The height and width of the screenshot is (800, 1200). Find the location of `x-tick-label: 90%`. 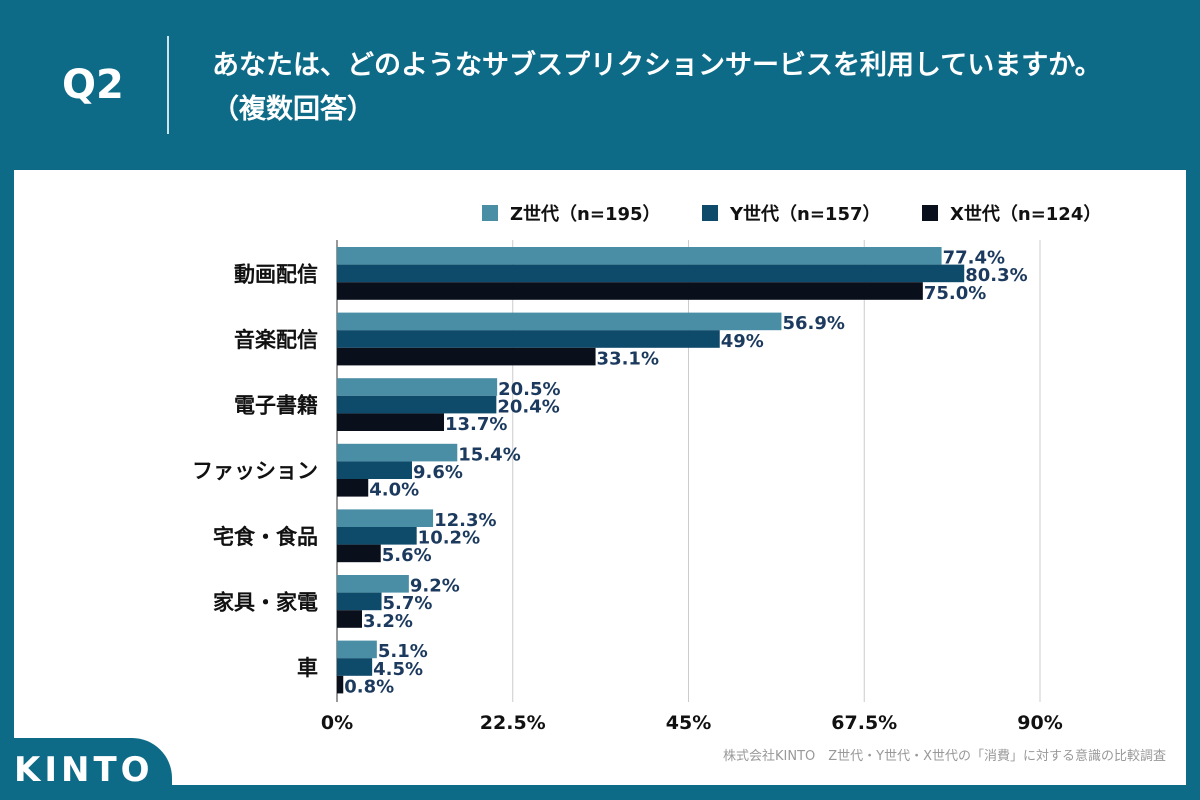

x-tick-label: 90% is located at coordinates (1039, 723).